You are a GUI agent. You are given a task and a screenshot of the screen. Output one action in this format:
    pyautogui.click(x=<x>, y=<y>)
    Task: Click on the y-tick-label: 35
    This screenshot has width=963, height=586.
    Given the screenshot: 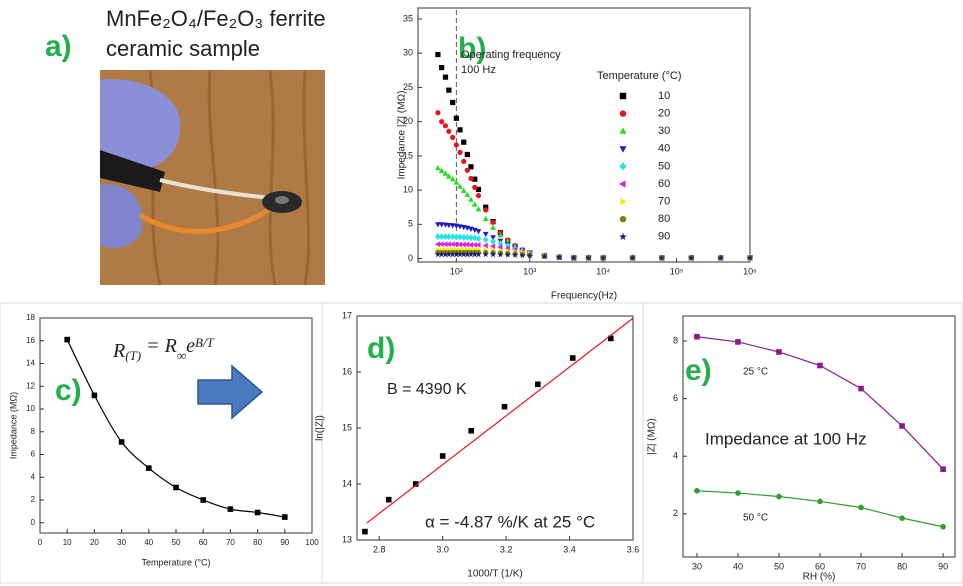 What is the action you would take?
    pyautogui.click(x=408, y=18)
    